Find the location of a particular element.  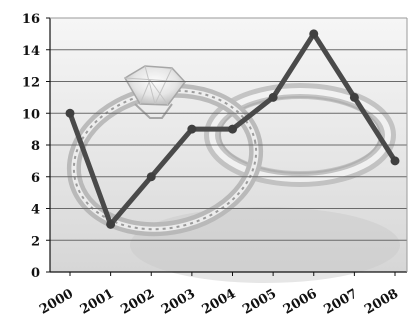

x-tick-label: 2003 is located at coordinates (178, 301).